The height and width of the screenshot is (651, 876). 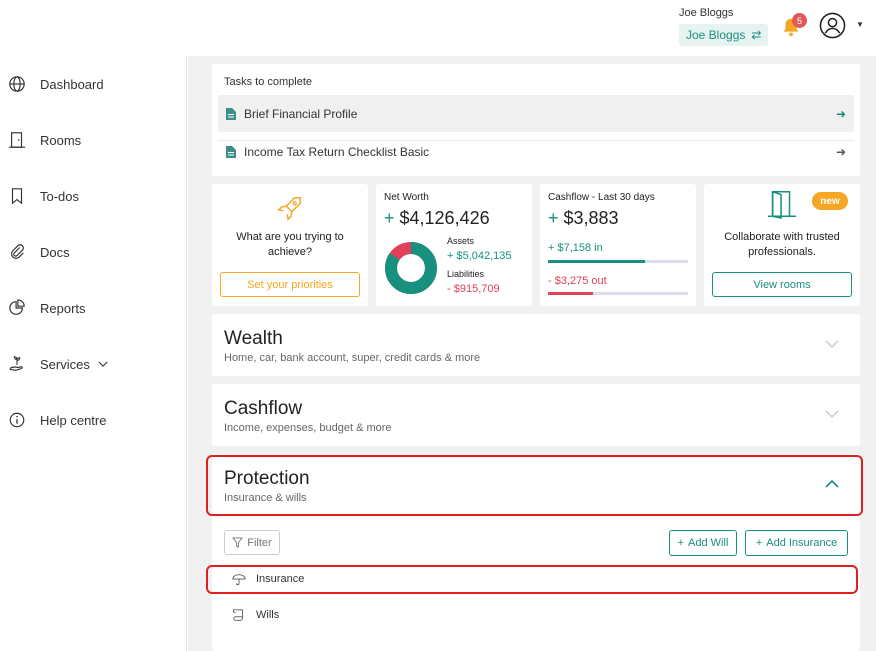 What do you see at coordinates (17, 420) in the screenshot?
I see `info-icon` at bounding box center [17, 420].